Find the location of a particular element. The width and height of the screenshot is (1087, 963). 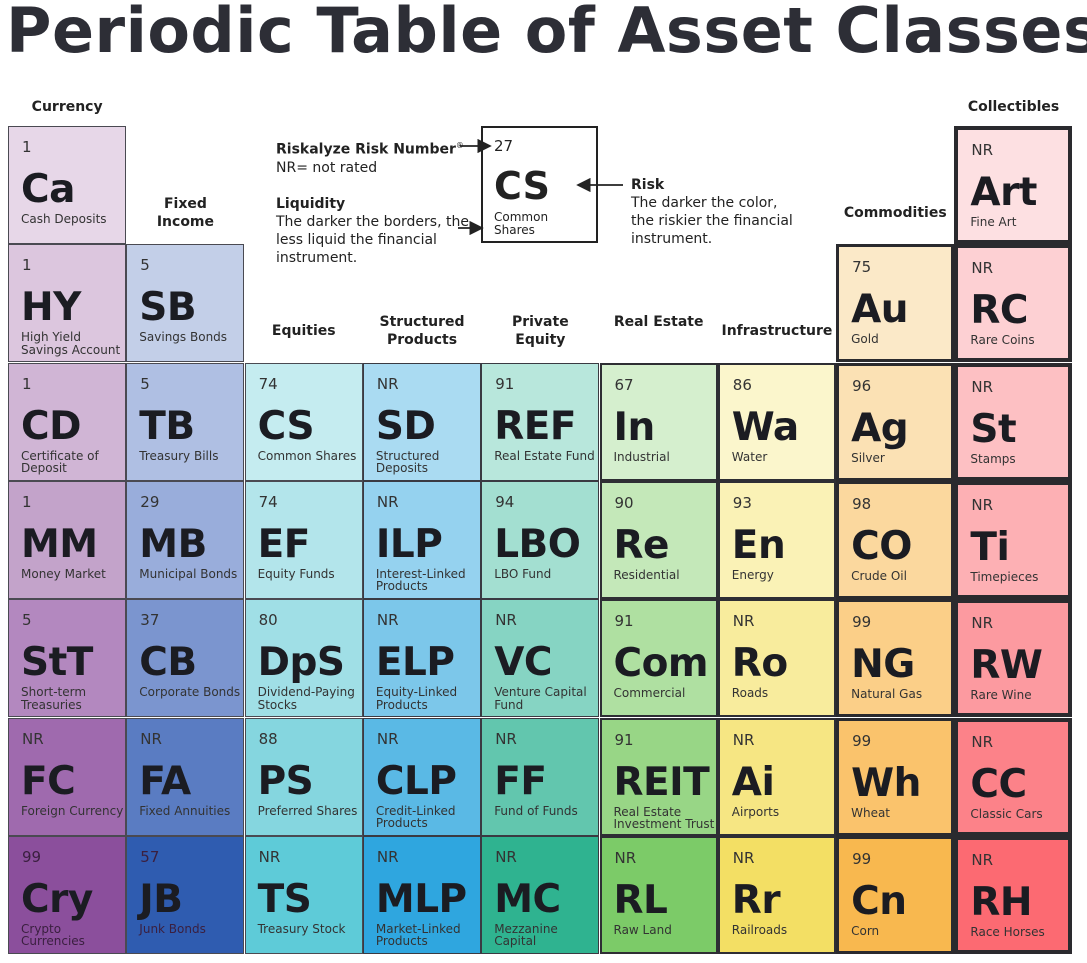

legend-risk-number-label: Riskalyze Risk Number is located at coordinates (366, 149).